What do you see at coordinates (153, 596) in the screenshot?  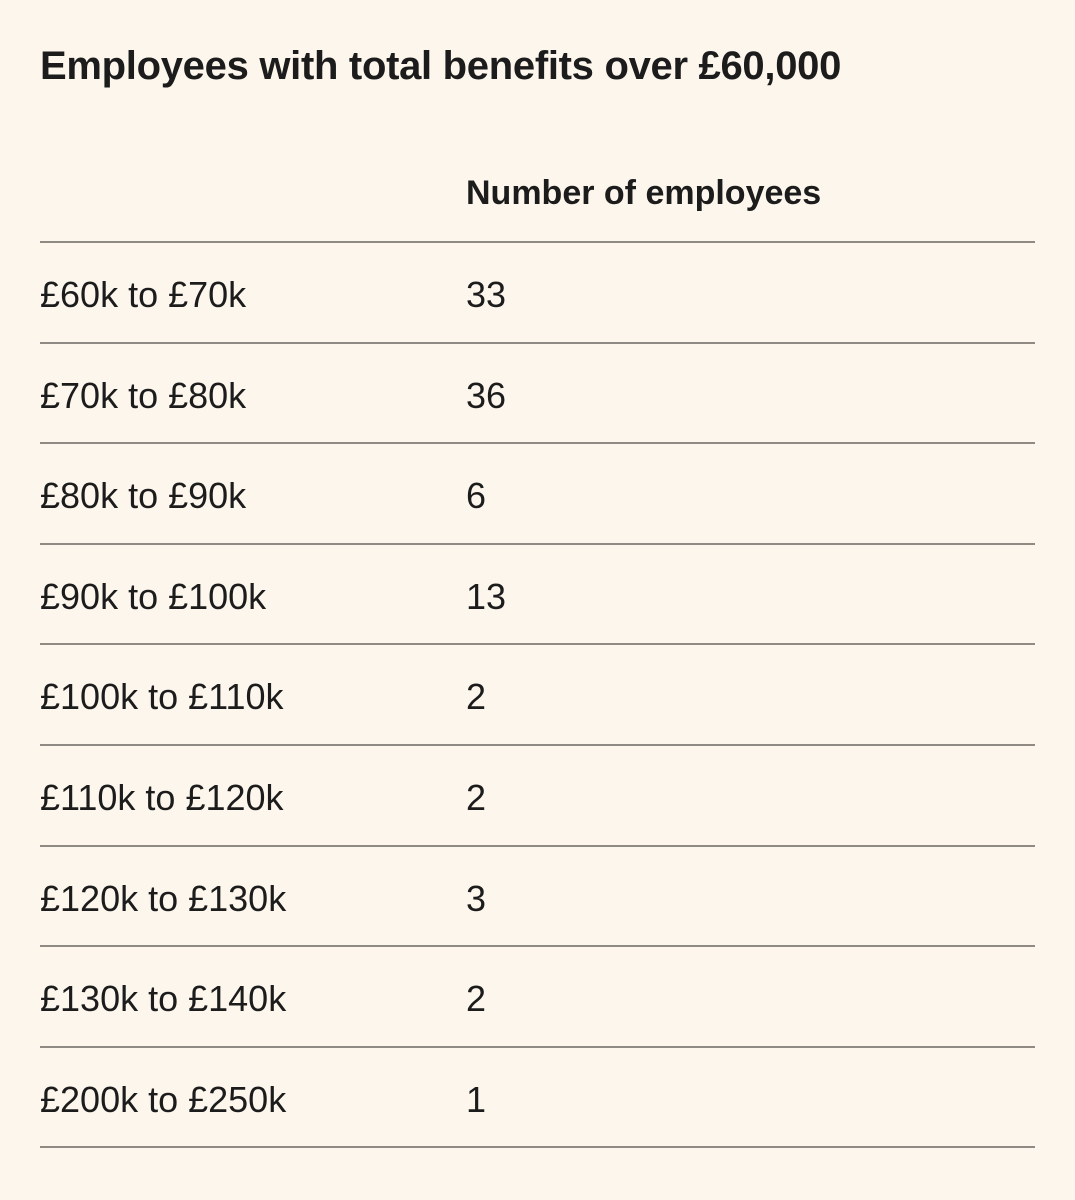 I see `band-cell: £90k to £100k` at bounding box center [153, 596].